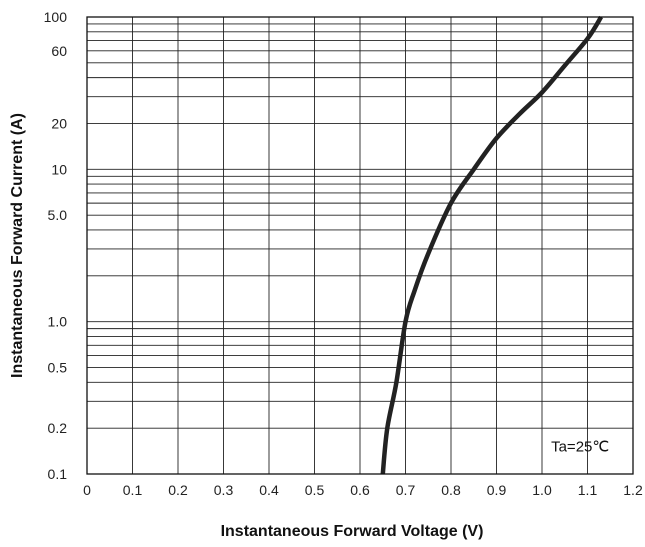  Describe the element at coordinates (224, 490) in the screenshot. I see `x-tick-label: 0.3` at that location.